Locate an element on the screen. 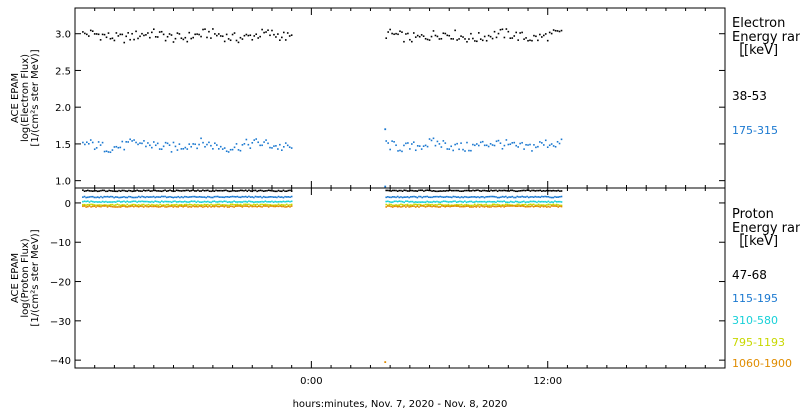 This screenshot has height=410, width=800. proton-channel-1060-1900: 1060-1900 is located at coordinates (762, 363).